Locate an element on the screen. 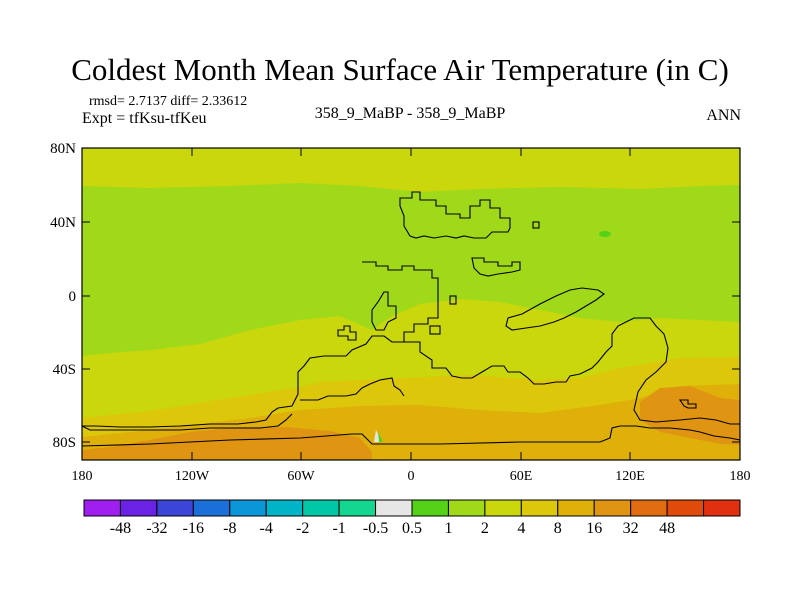 This screenshot has width=800, height=600. lon-label-180w: 180 is located at coordinates (82, 476).